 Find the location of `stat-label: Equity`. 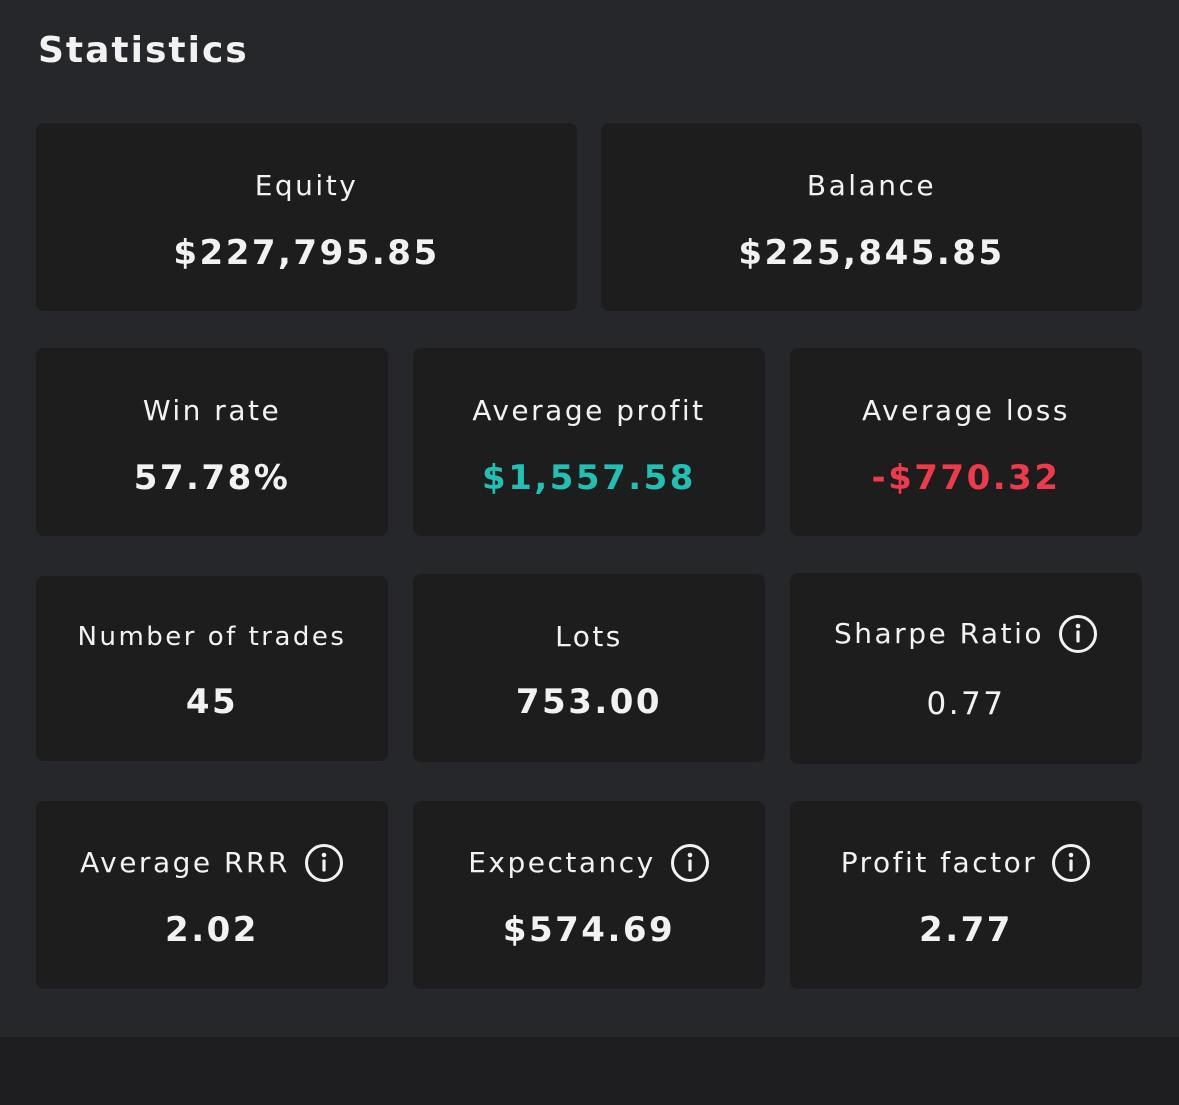

stat-label: Equity is located at coordinates (306, 186).